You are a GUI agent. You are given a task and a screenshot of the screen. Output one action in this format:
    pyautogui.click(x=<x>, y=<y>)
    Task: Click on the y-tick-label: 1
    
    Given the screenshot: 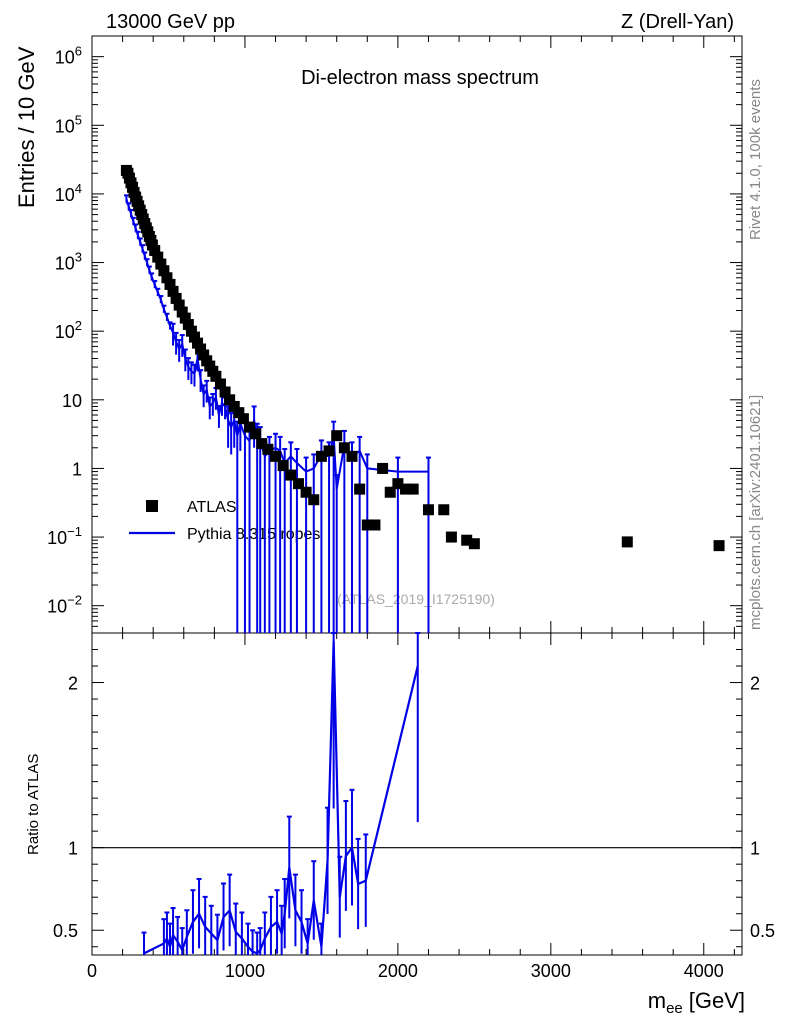 What is the action you would take?
    pyautogui.click(x=77, y=469)
    